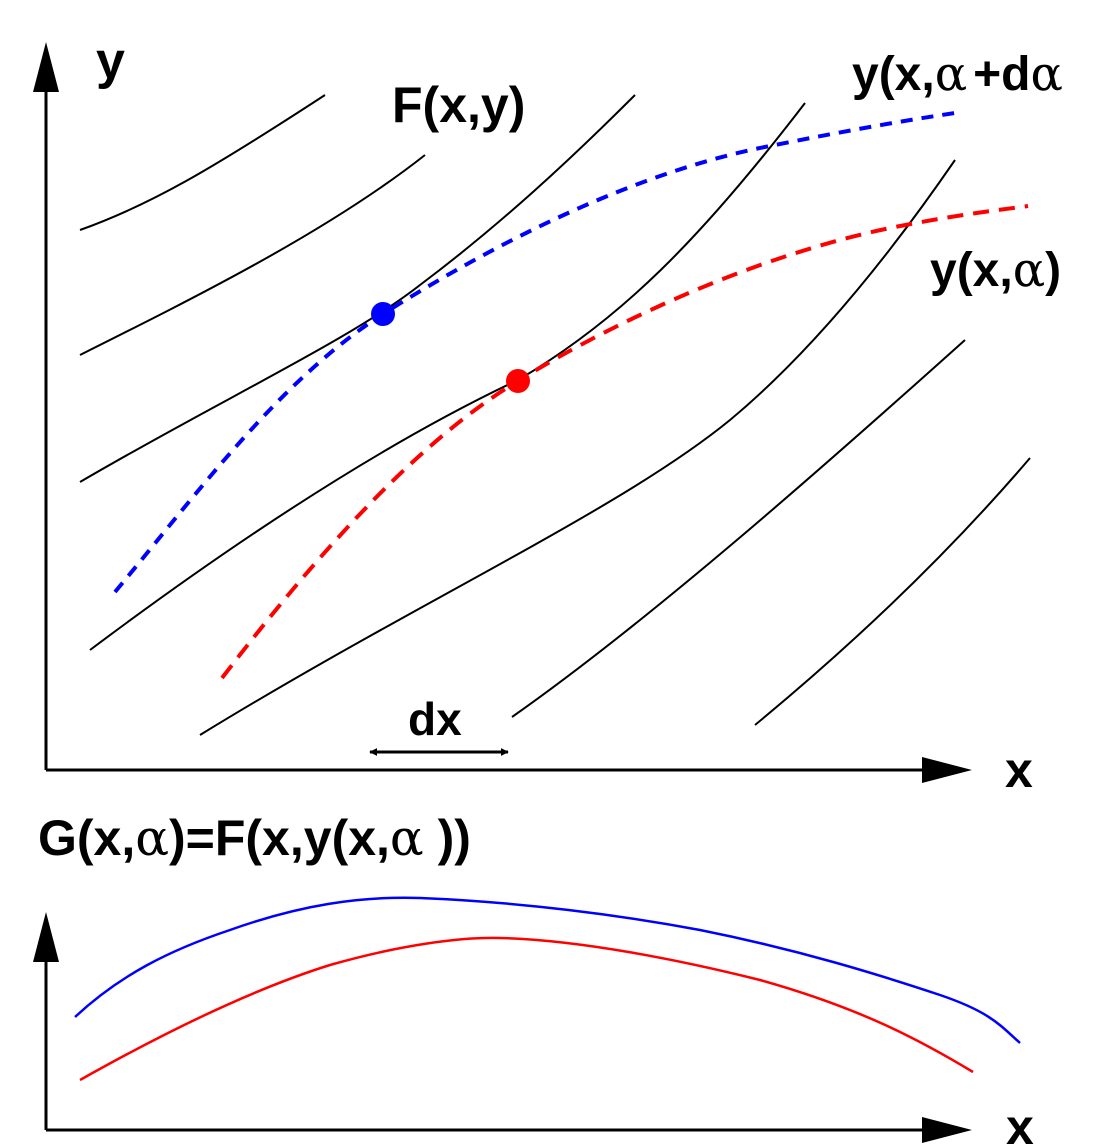 Image resolution: width=1094 pixels, height=1144 pixels. What do you see at coordinates (947, 1130) in the screenshot?
I see `bottom-x-axis-arrowhead` at bounding box center [947, 1130].